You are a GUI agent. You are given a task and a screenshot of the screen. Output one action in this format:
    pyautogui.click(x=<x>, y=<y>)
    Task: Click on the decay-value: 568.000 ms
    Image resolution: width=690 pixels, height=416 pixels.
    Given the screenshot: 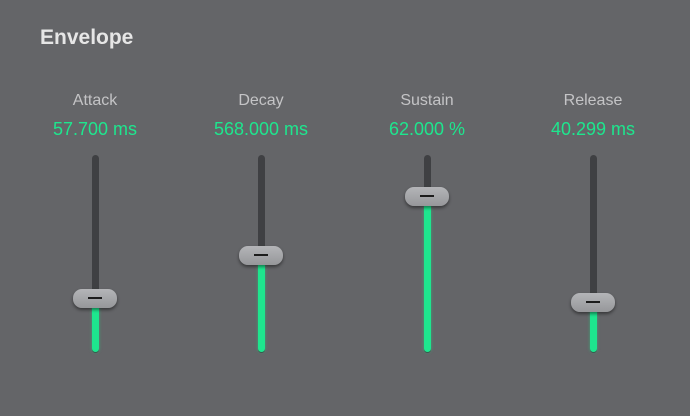 What is the action you would take?
    pyautogui.click(x=261, y=129)
    